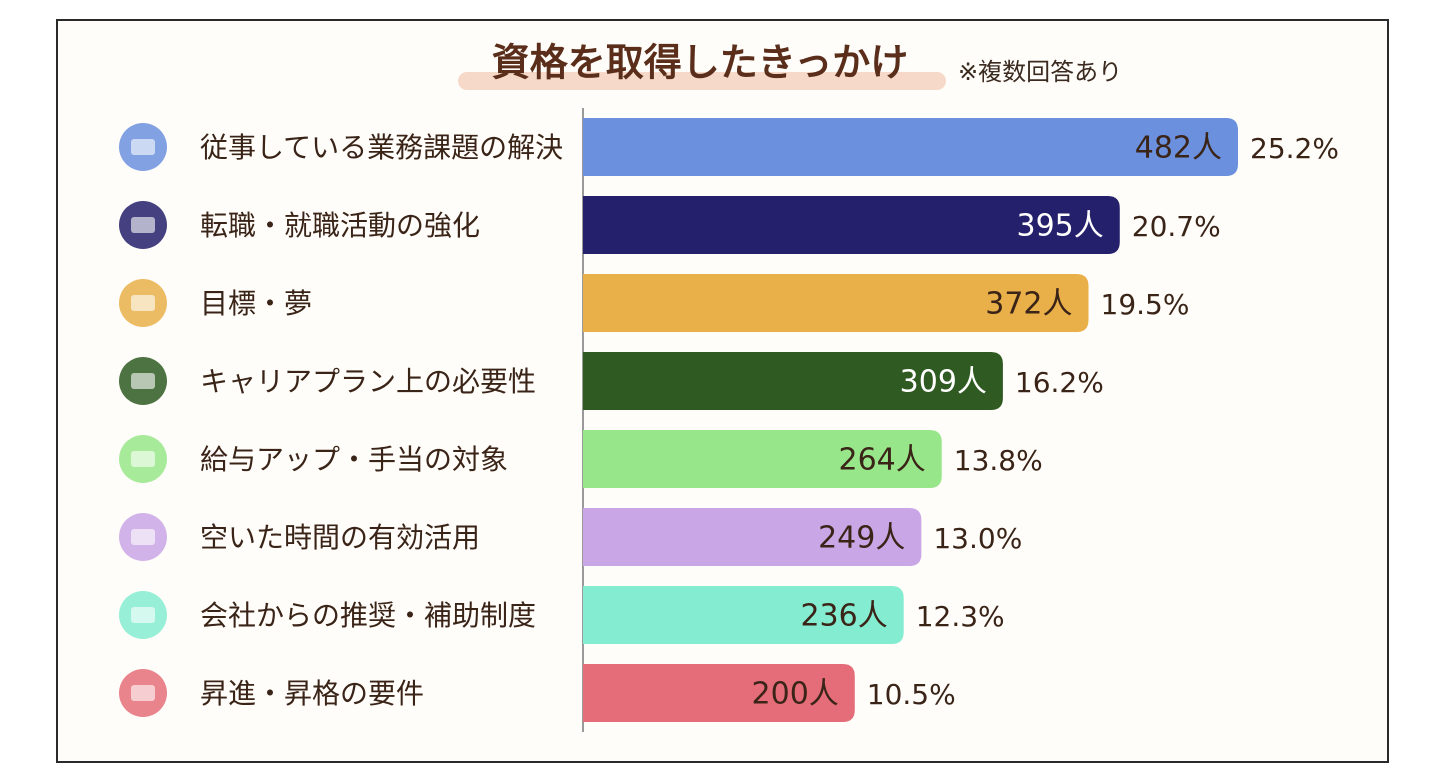 This screenshot has width=1440, height=779. Describe the element at coordinates (960, 616) in the screenshot. I see `share-label: 12.3%` at that location.